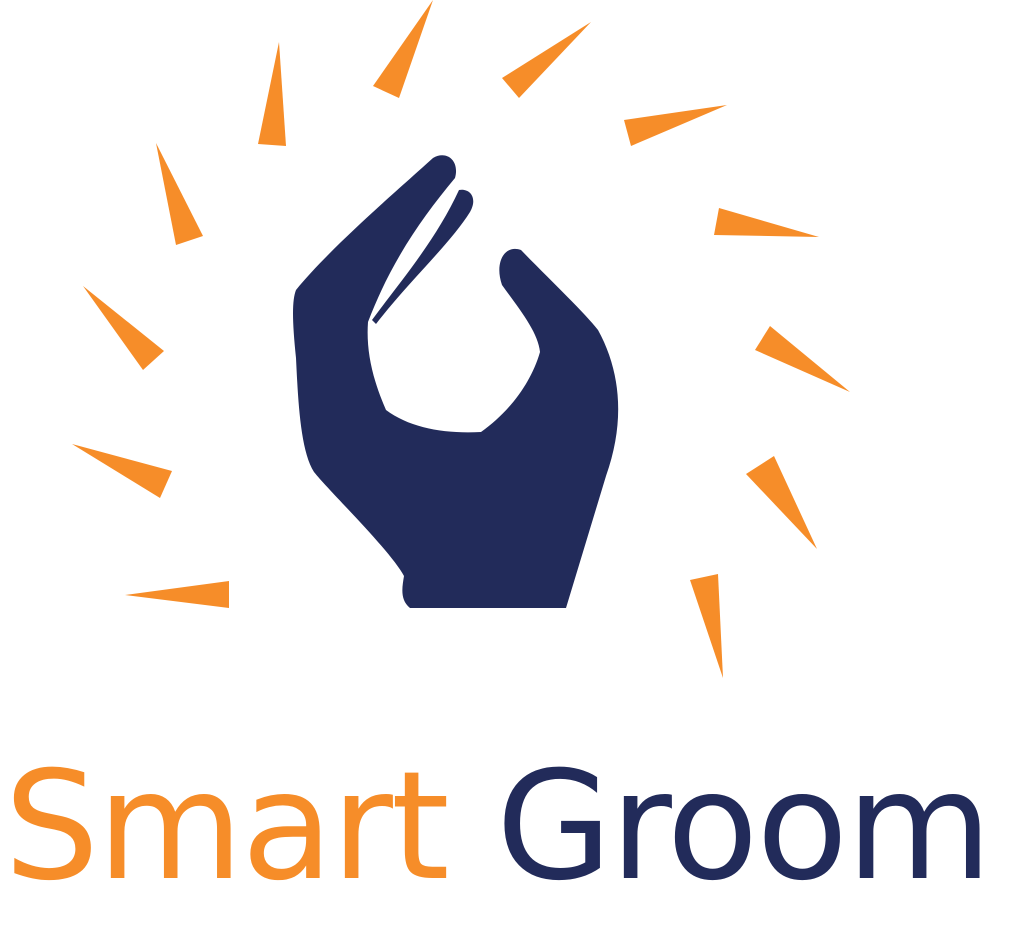 Image resolution: width=1022 pixels, height=928 pixels. I want to click on brand-name-groom: Groom, so click(744, 827).